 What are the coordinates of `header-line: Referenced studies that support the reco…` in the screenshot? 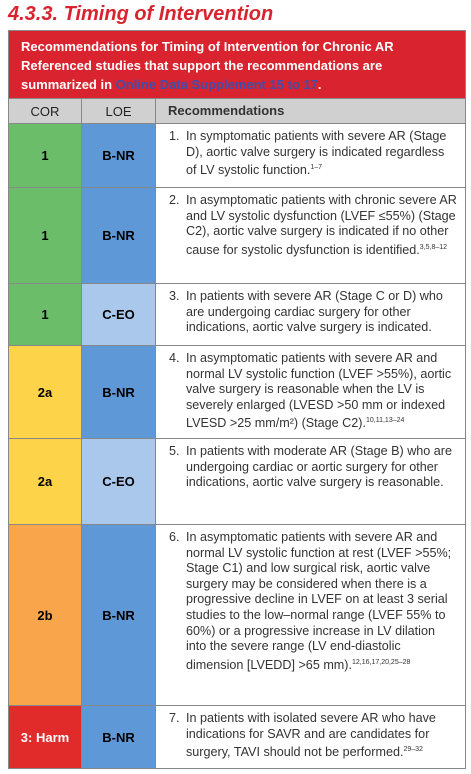 It's located at (237, 75).